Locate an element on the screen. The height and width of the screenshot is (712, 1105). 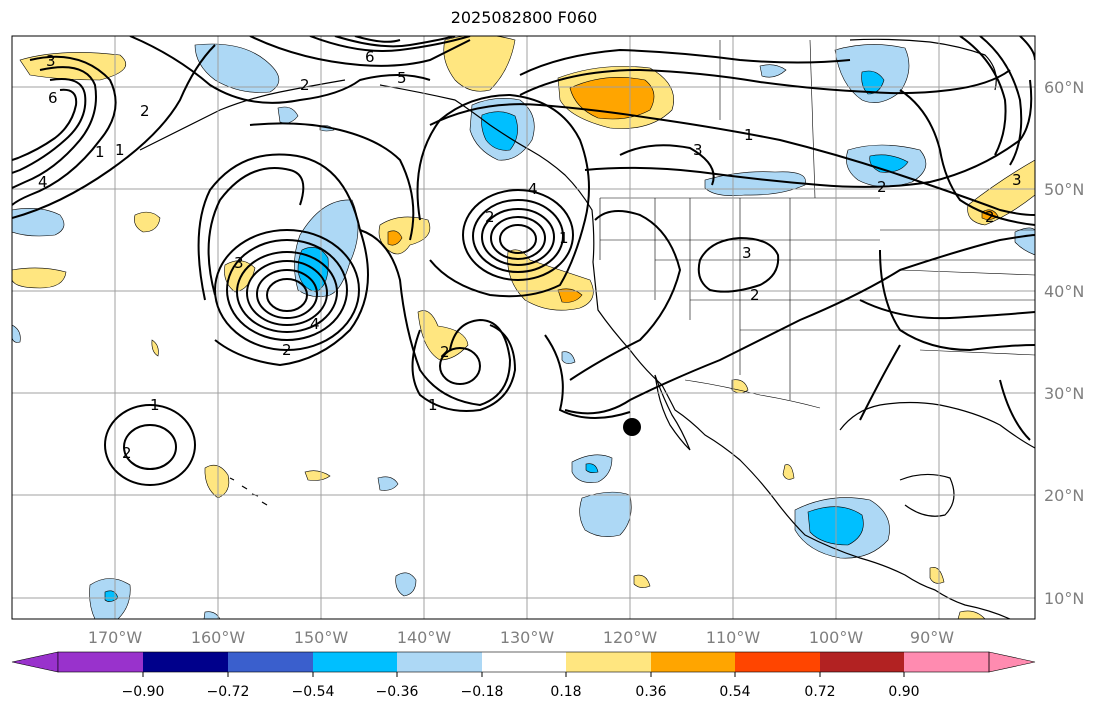
colorbar-tick-label: 0.36 is located at coordinates (650, 692).